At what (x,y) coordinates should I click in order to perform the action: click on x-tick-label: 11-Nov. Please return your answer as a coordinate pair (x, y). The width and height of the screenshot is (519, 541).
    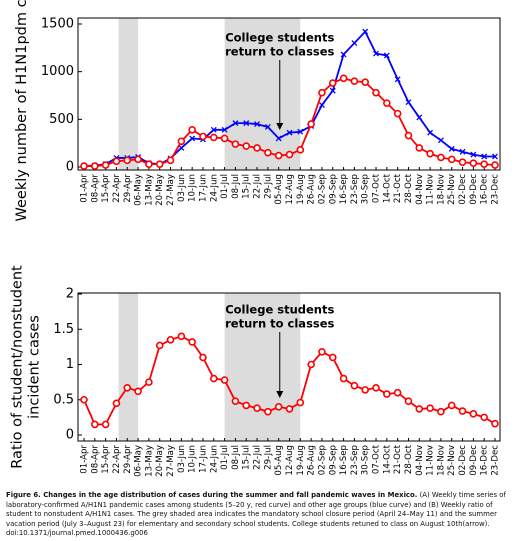
    Looking at the image, I should click on (431, 460).